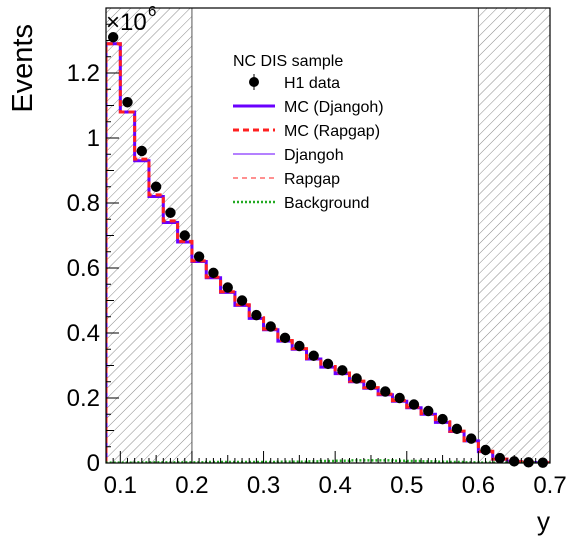  I want to click on legend-item: Djangoh, so click(288, 155).